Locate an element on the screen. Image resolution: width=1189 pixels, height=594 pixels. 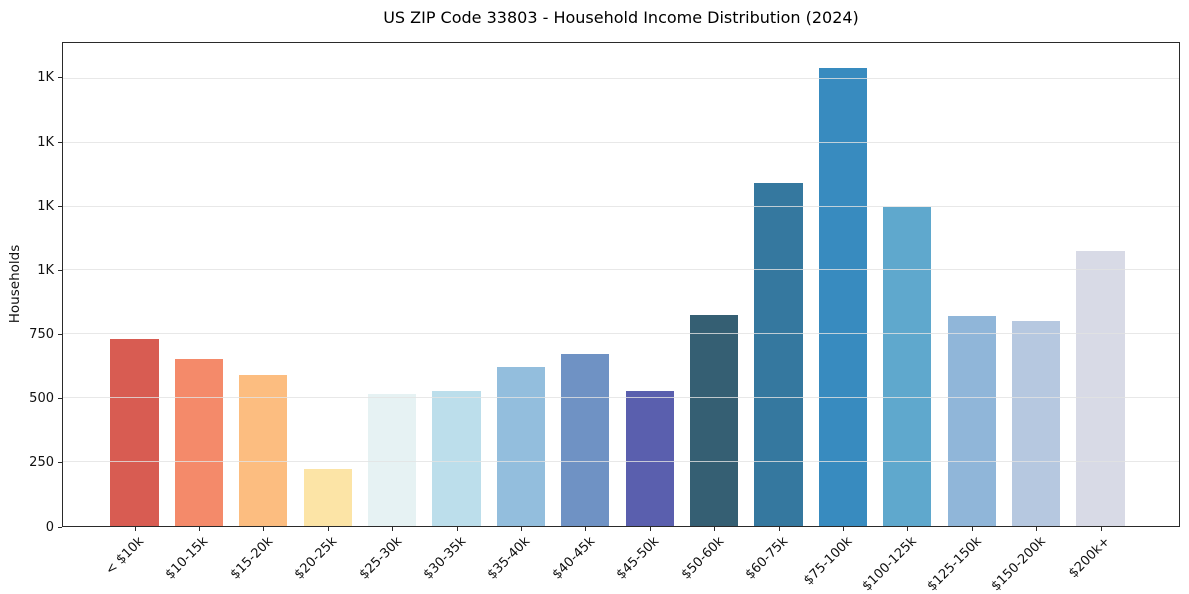
x-tick-label: $35-40k is located at coordinates (509, 558).